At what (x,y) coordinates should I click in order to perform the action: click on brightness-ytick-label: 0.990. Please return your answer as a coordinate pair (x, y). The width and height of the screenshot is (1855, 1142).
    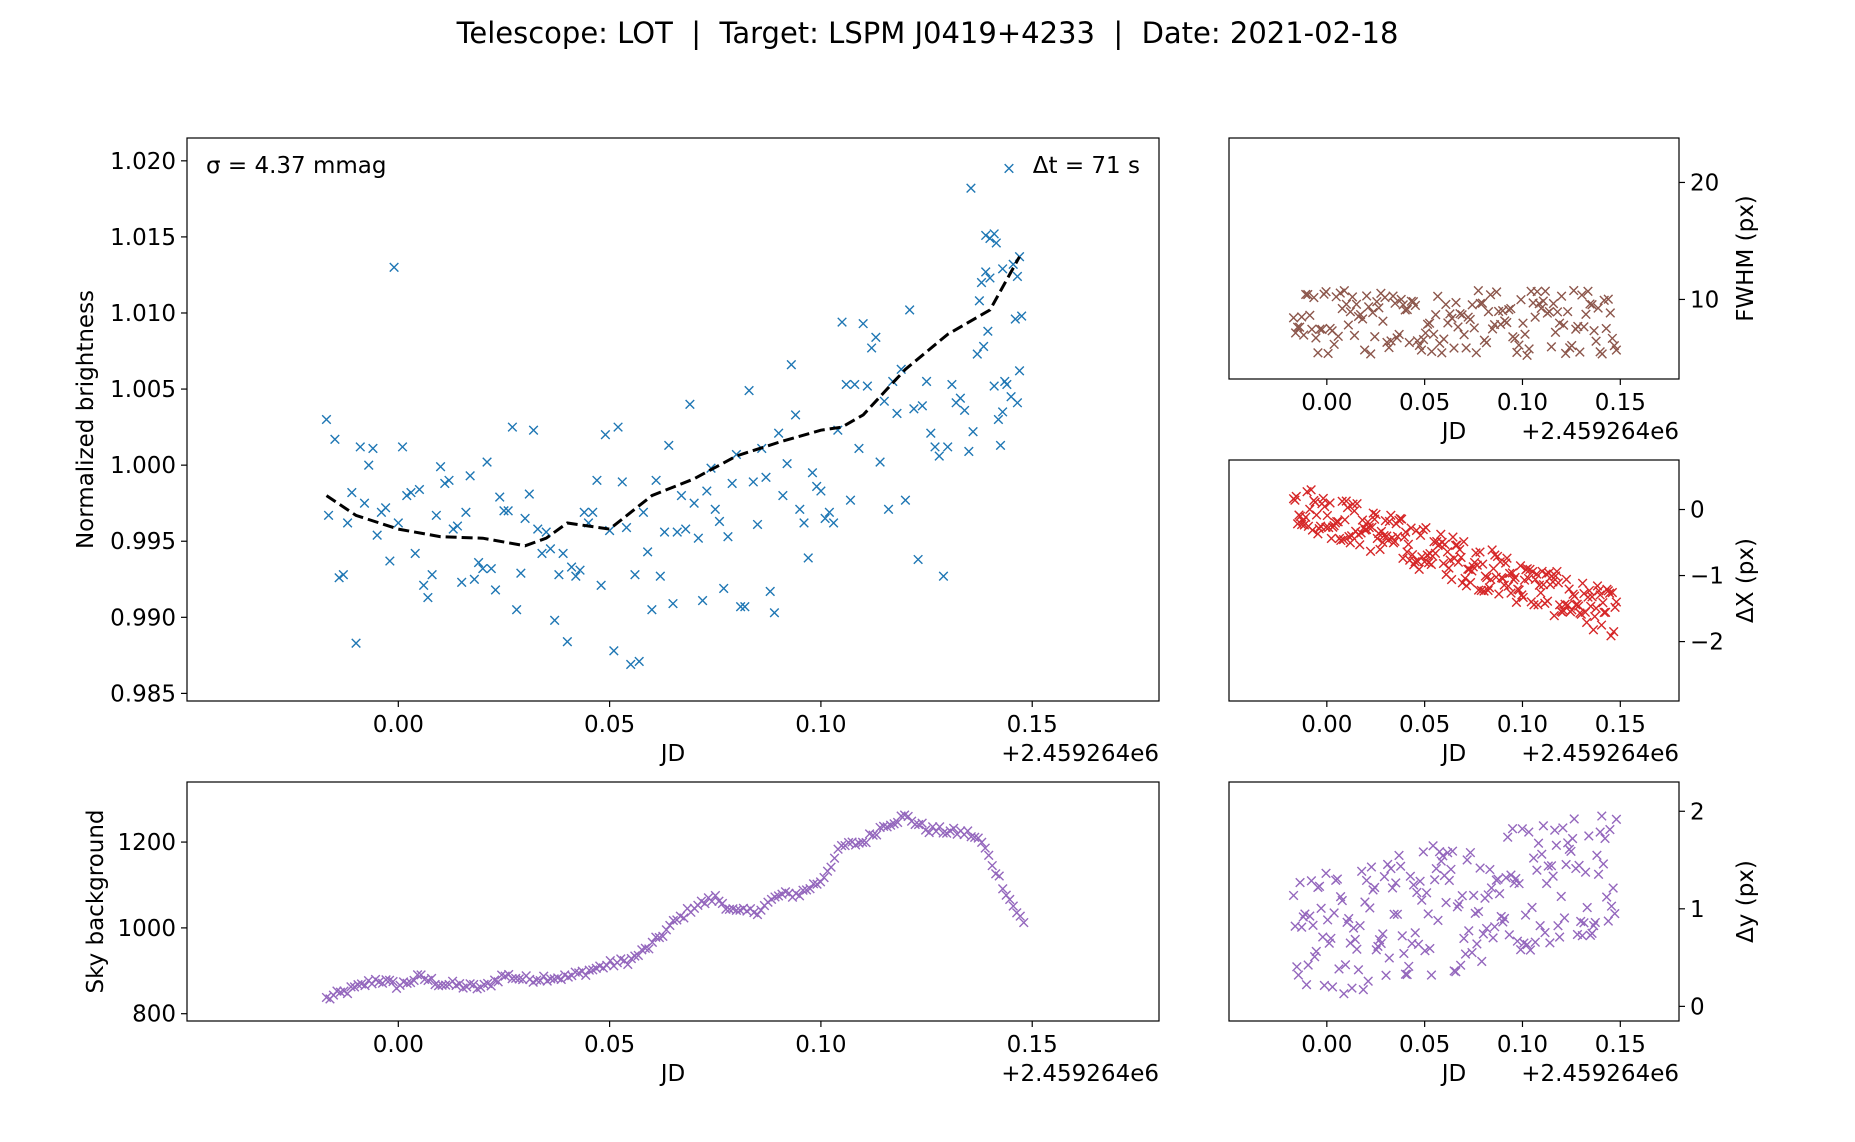
    Looking at the image, I should click on (143, 618).